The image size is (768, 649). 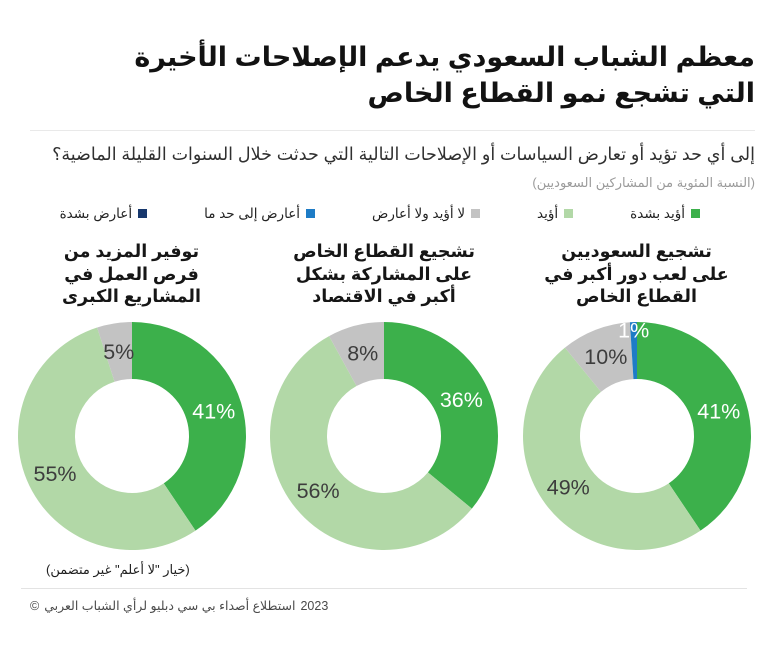 I want to click on legend-item-2: لا أؤيد ولا أعارض, so click(x=426, y=213).